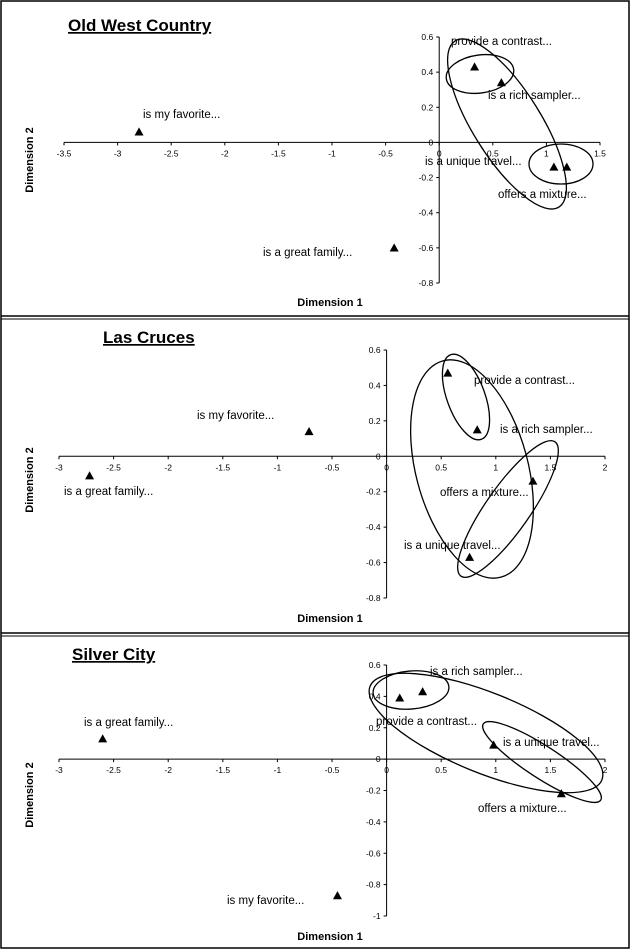  I want to click on panel-title: Old West Country, so click(140, 25).